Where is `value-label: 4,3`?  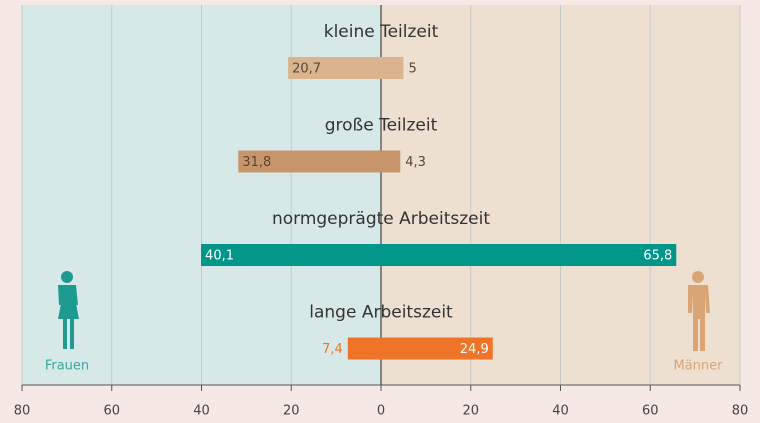 value-label: 4,3 is located at coordinates (415, 162).